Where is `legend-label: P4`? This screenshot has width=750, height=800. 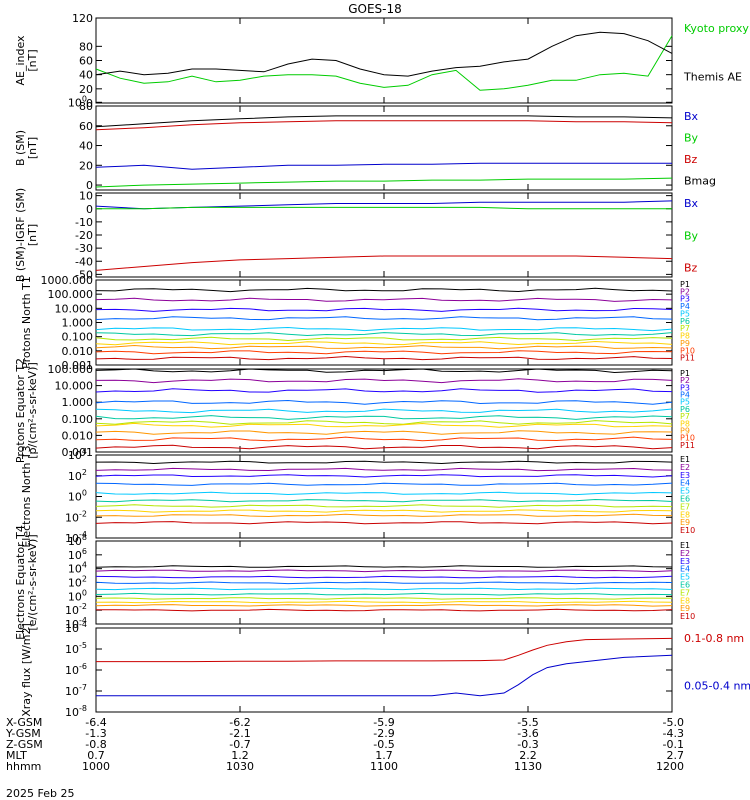
legend-label: P4 is located at coordinates (685, 395).